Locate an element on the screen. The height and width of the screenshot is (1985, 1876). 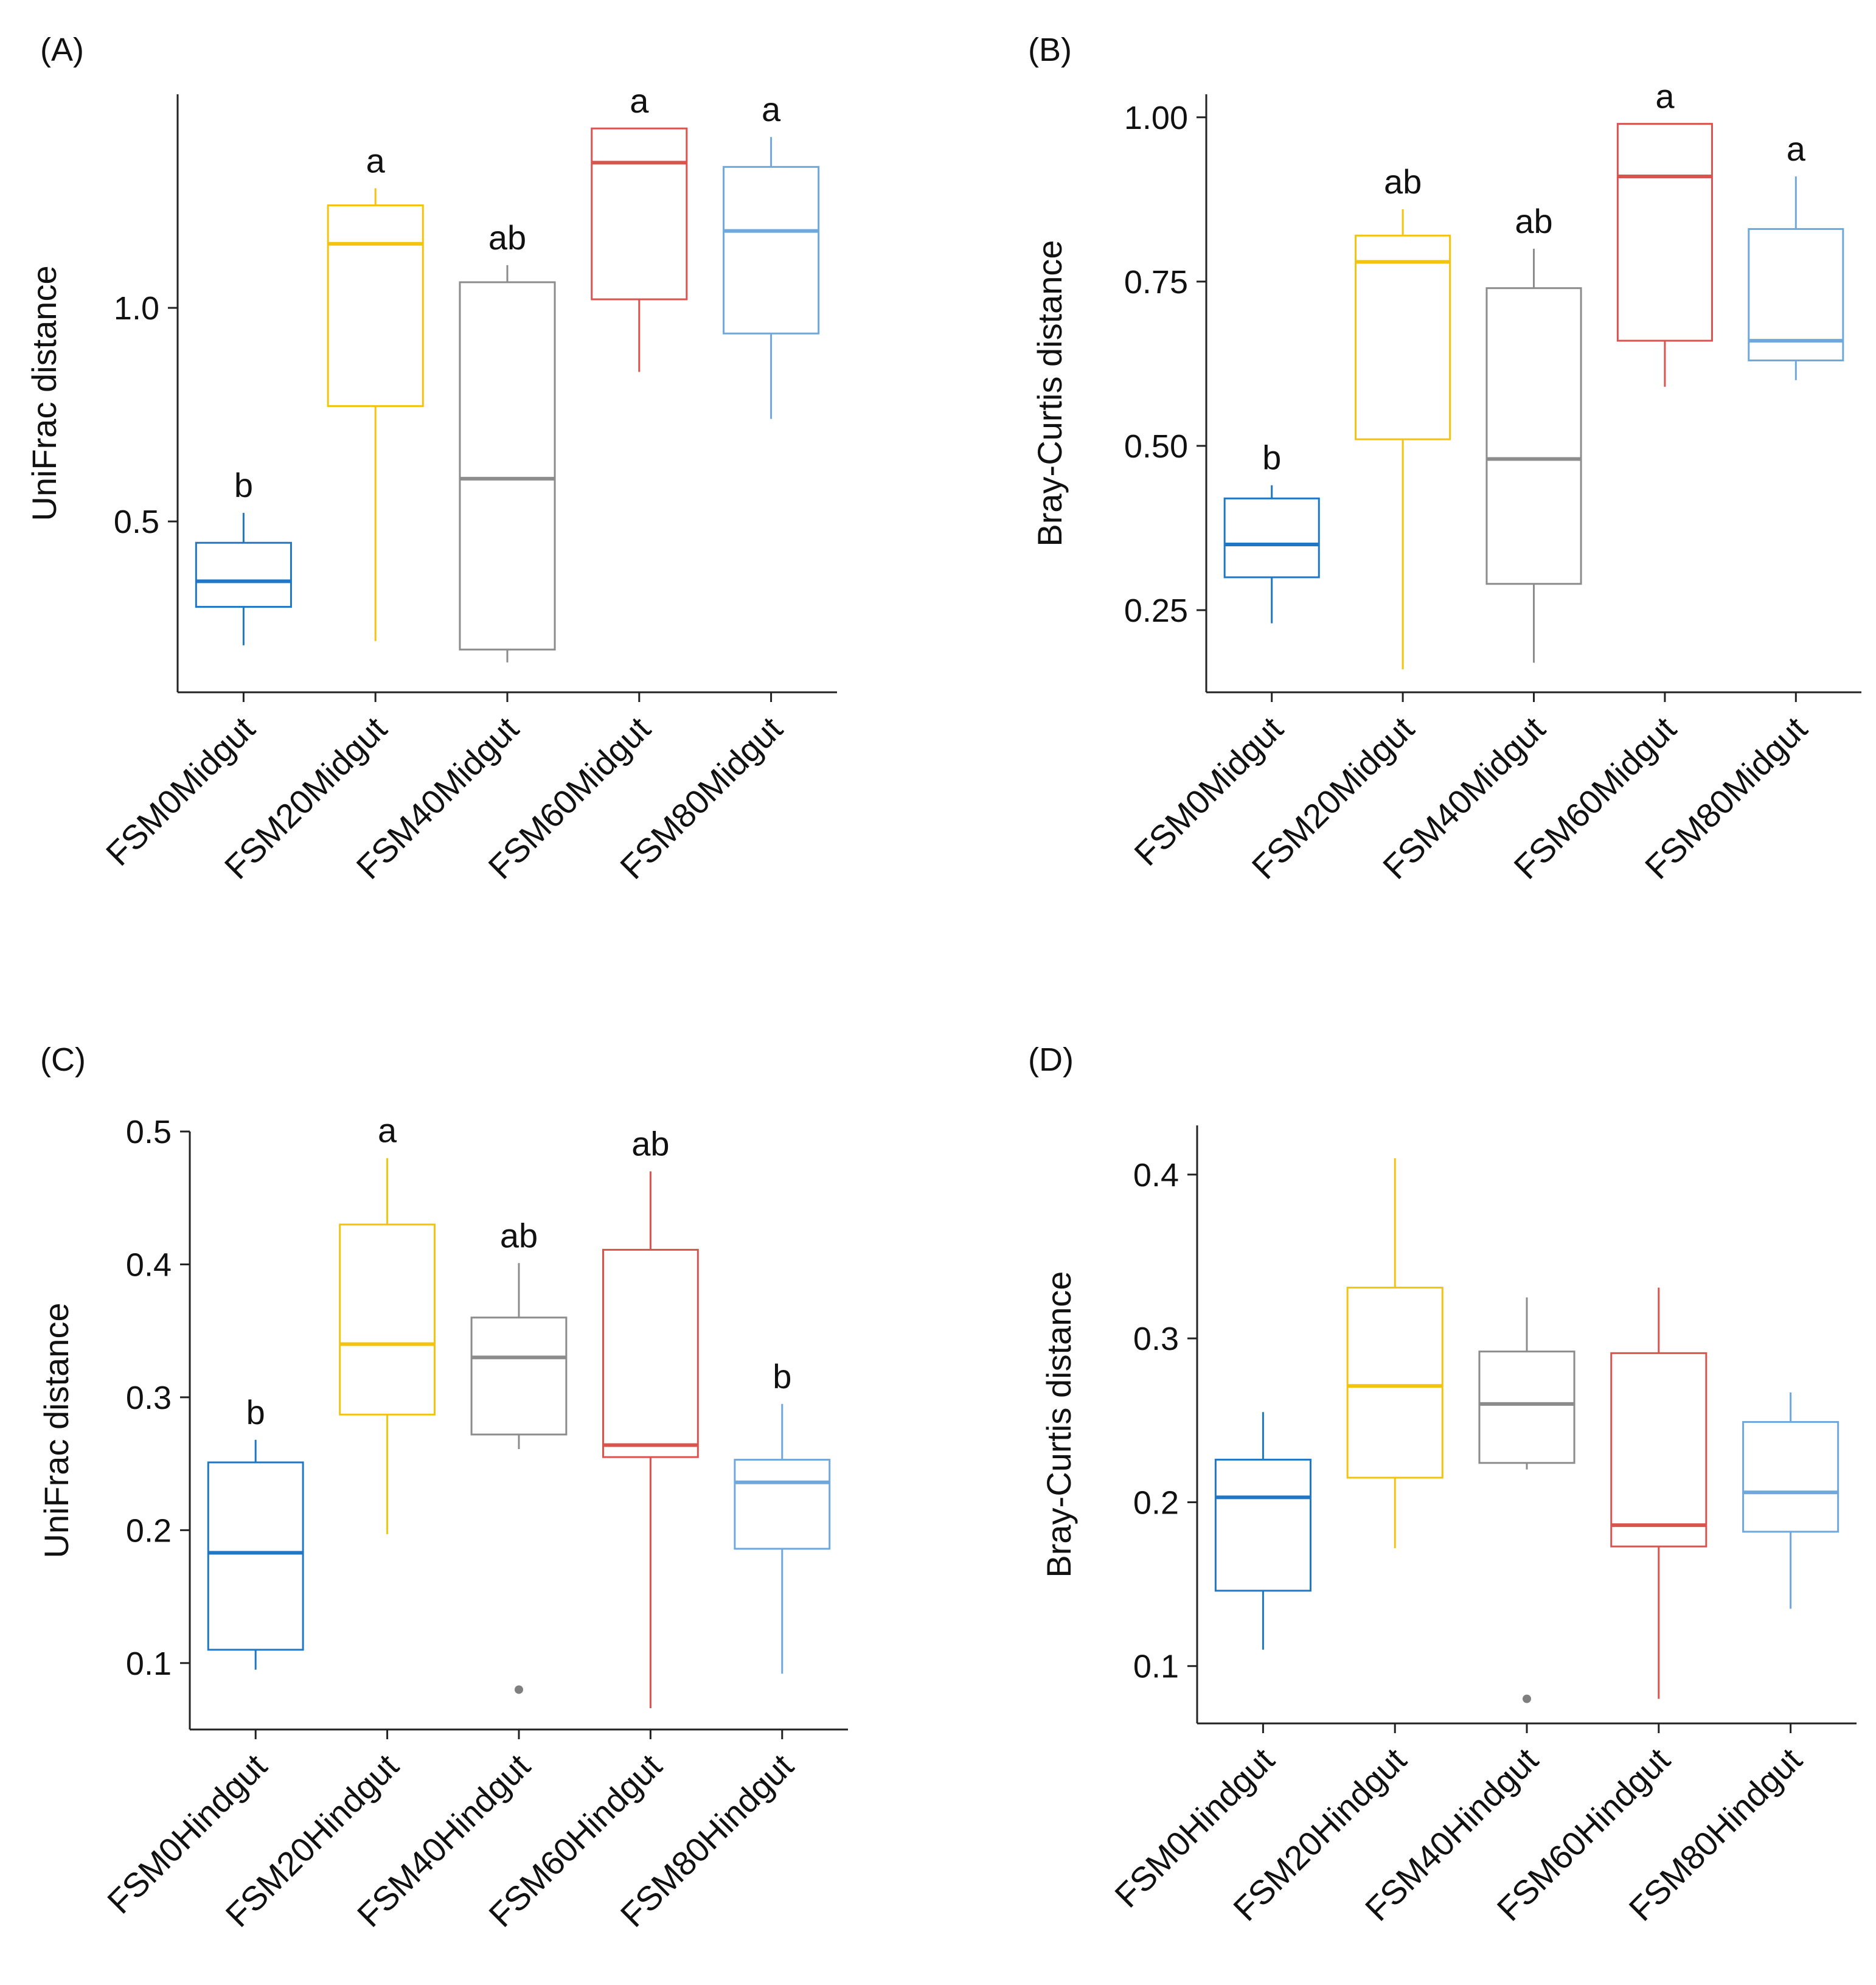
box-FSM20Hindgut: a is located at coordinates (387, 1322).